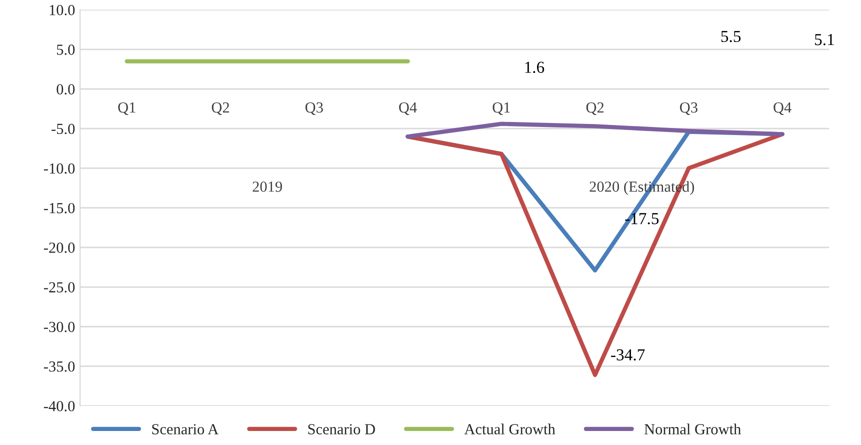  I want to click on y-tick-label: -10.0, so click(59, 168).